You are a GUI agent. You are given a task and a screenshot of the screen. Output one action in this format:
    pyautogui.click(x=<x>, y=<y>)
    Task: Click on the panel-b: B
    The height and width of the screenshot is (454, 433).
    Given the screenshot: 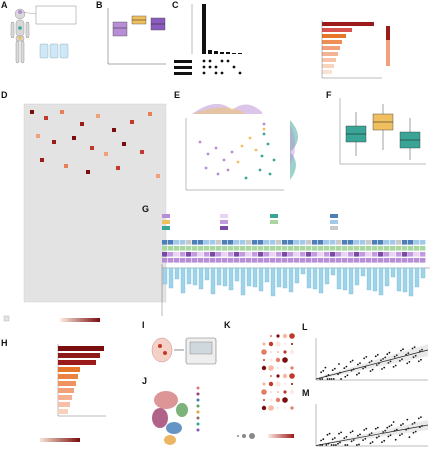 What is the action you would take?
    pyautogui.click(x=133, y=39)
    